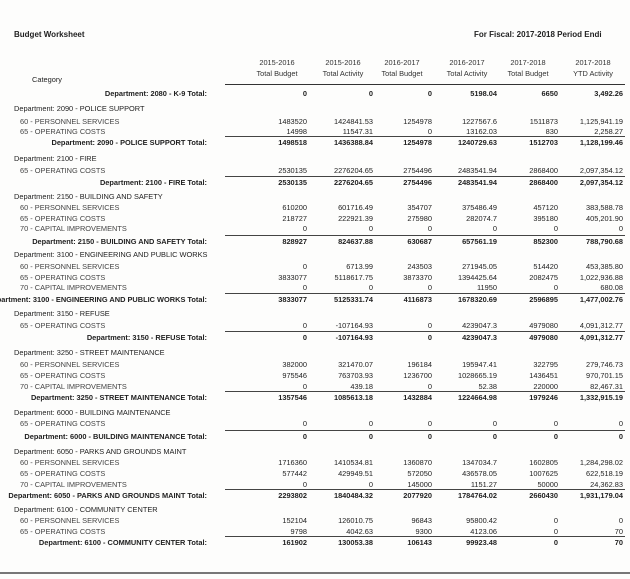 The height and width of the screenshot is (579, 630). Describe the element at coordinates (292, 142) in the screenshot. I see `department-total-value: 1498518` at that location.